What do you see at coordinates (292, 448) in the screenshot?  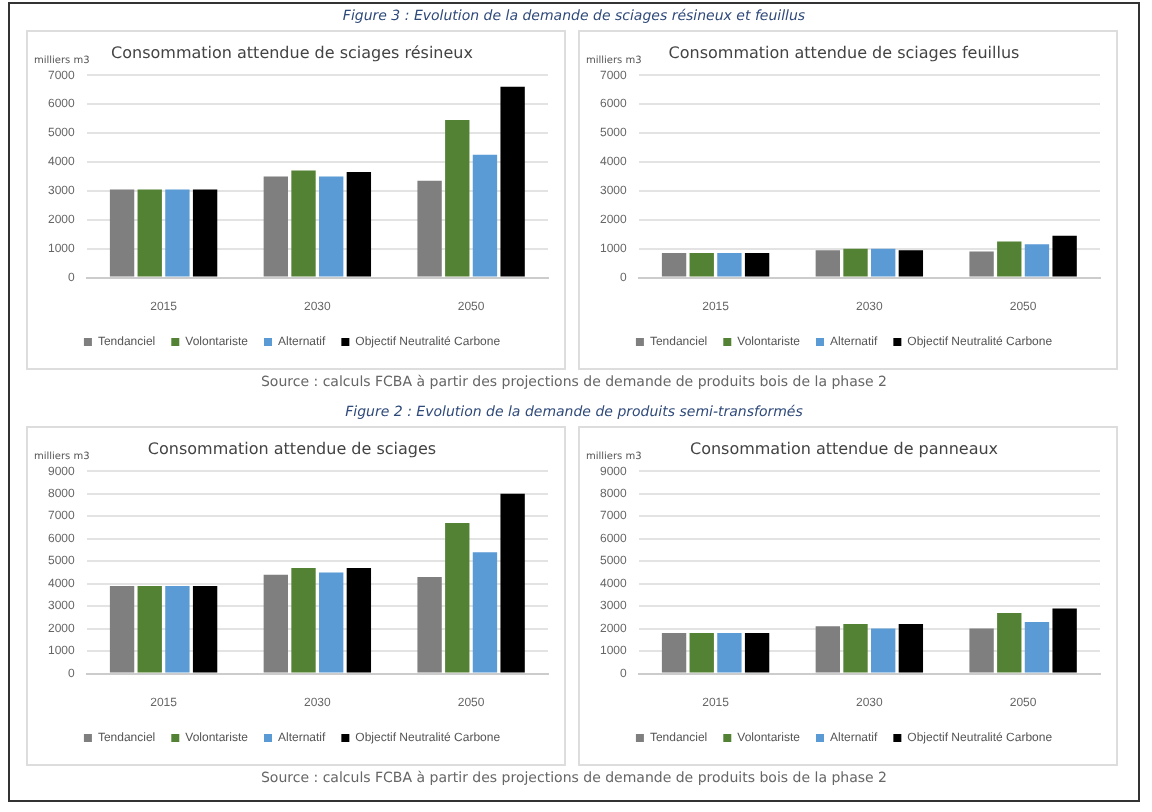 I see `chart-title: Consommation attendue de sciages` at bounding box center [292, 448].